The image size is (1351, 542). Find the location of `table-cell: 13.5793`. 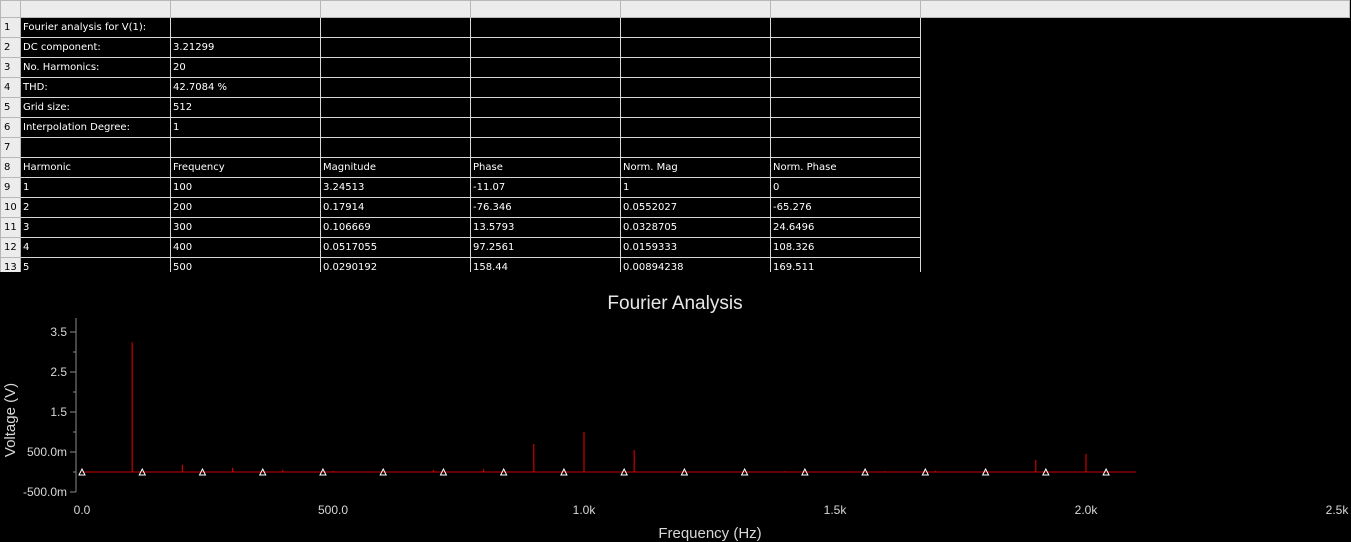

table-cell: 13.5793 is located at coordinates (545, 227).